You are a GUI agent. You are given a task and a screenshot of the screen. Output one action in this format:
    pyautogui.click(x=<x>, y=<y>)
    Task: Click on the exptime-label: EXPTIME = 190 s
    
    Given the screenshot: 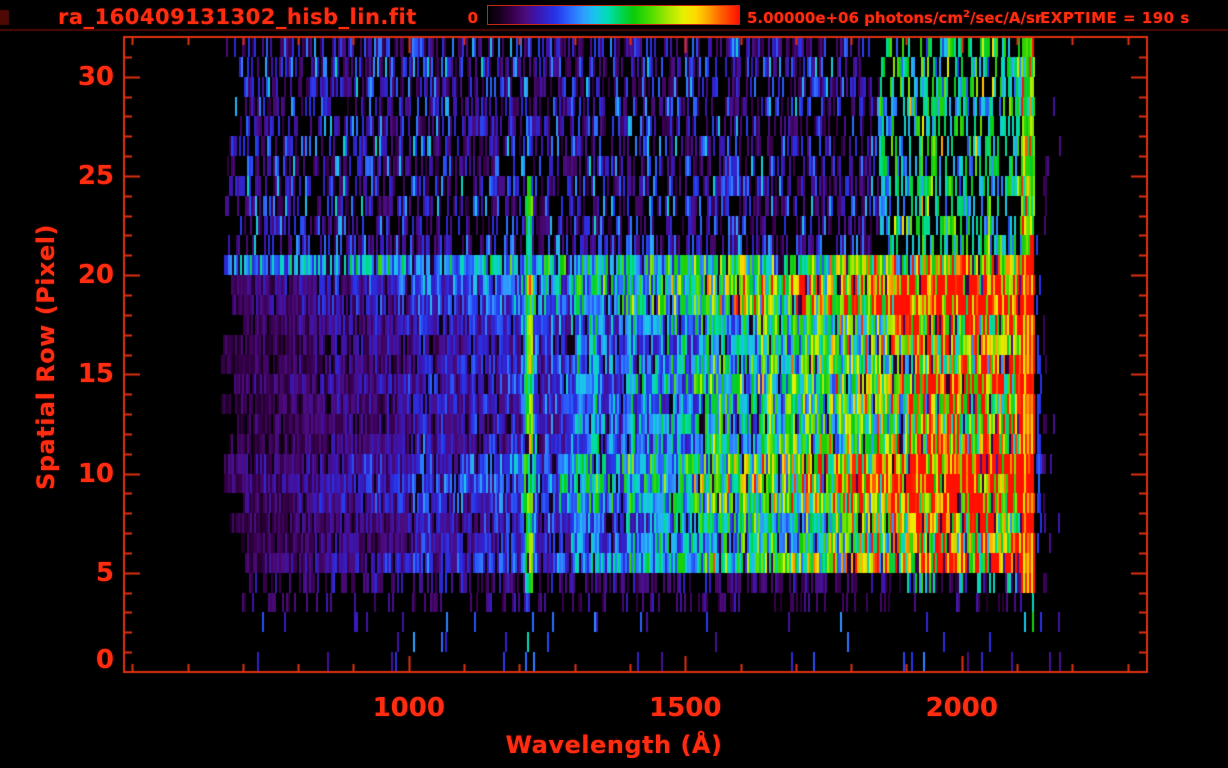 What is the action you would take?
    pyautogui.click(x=1115, y=18)
    